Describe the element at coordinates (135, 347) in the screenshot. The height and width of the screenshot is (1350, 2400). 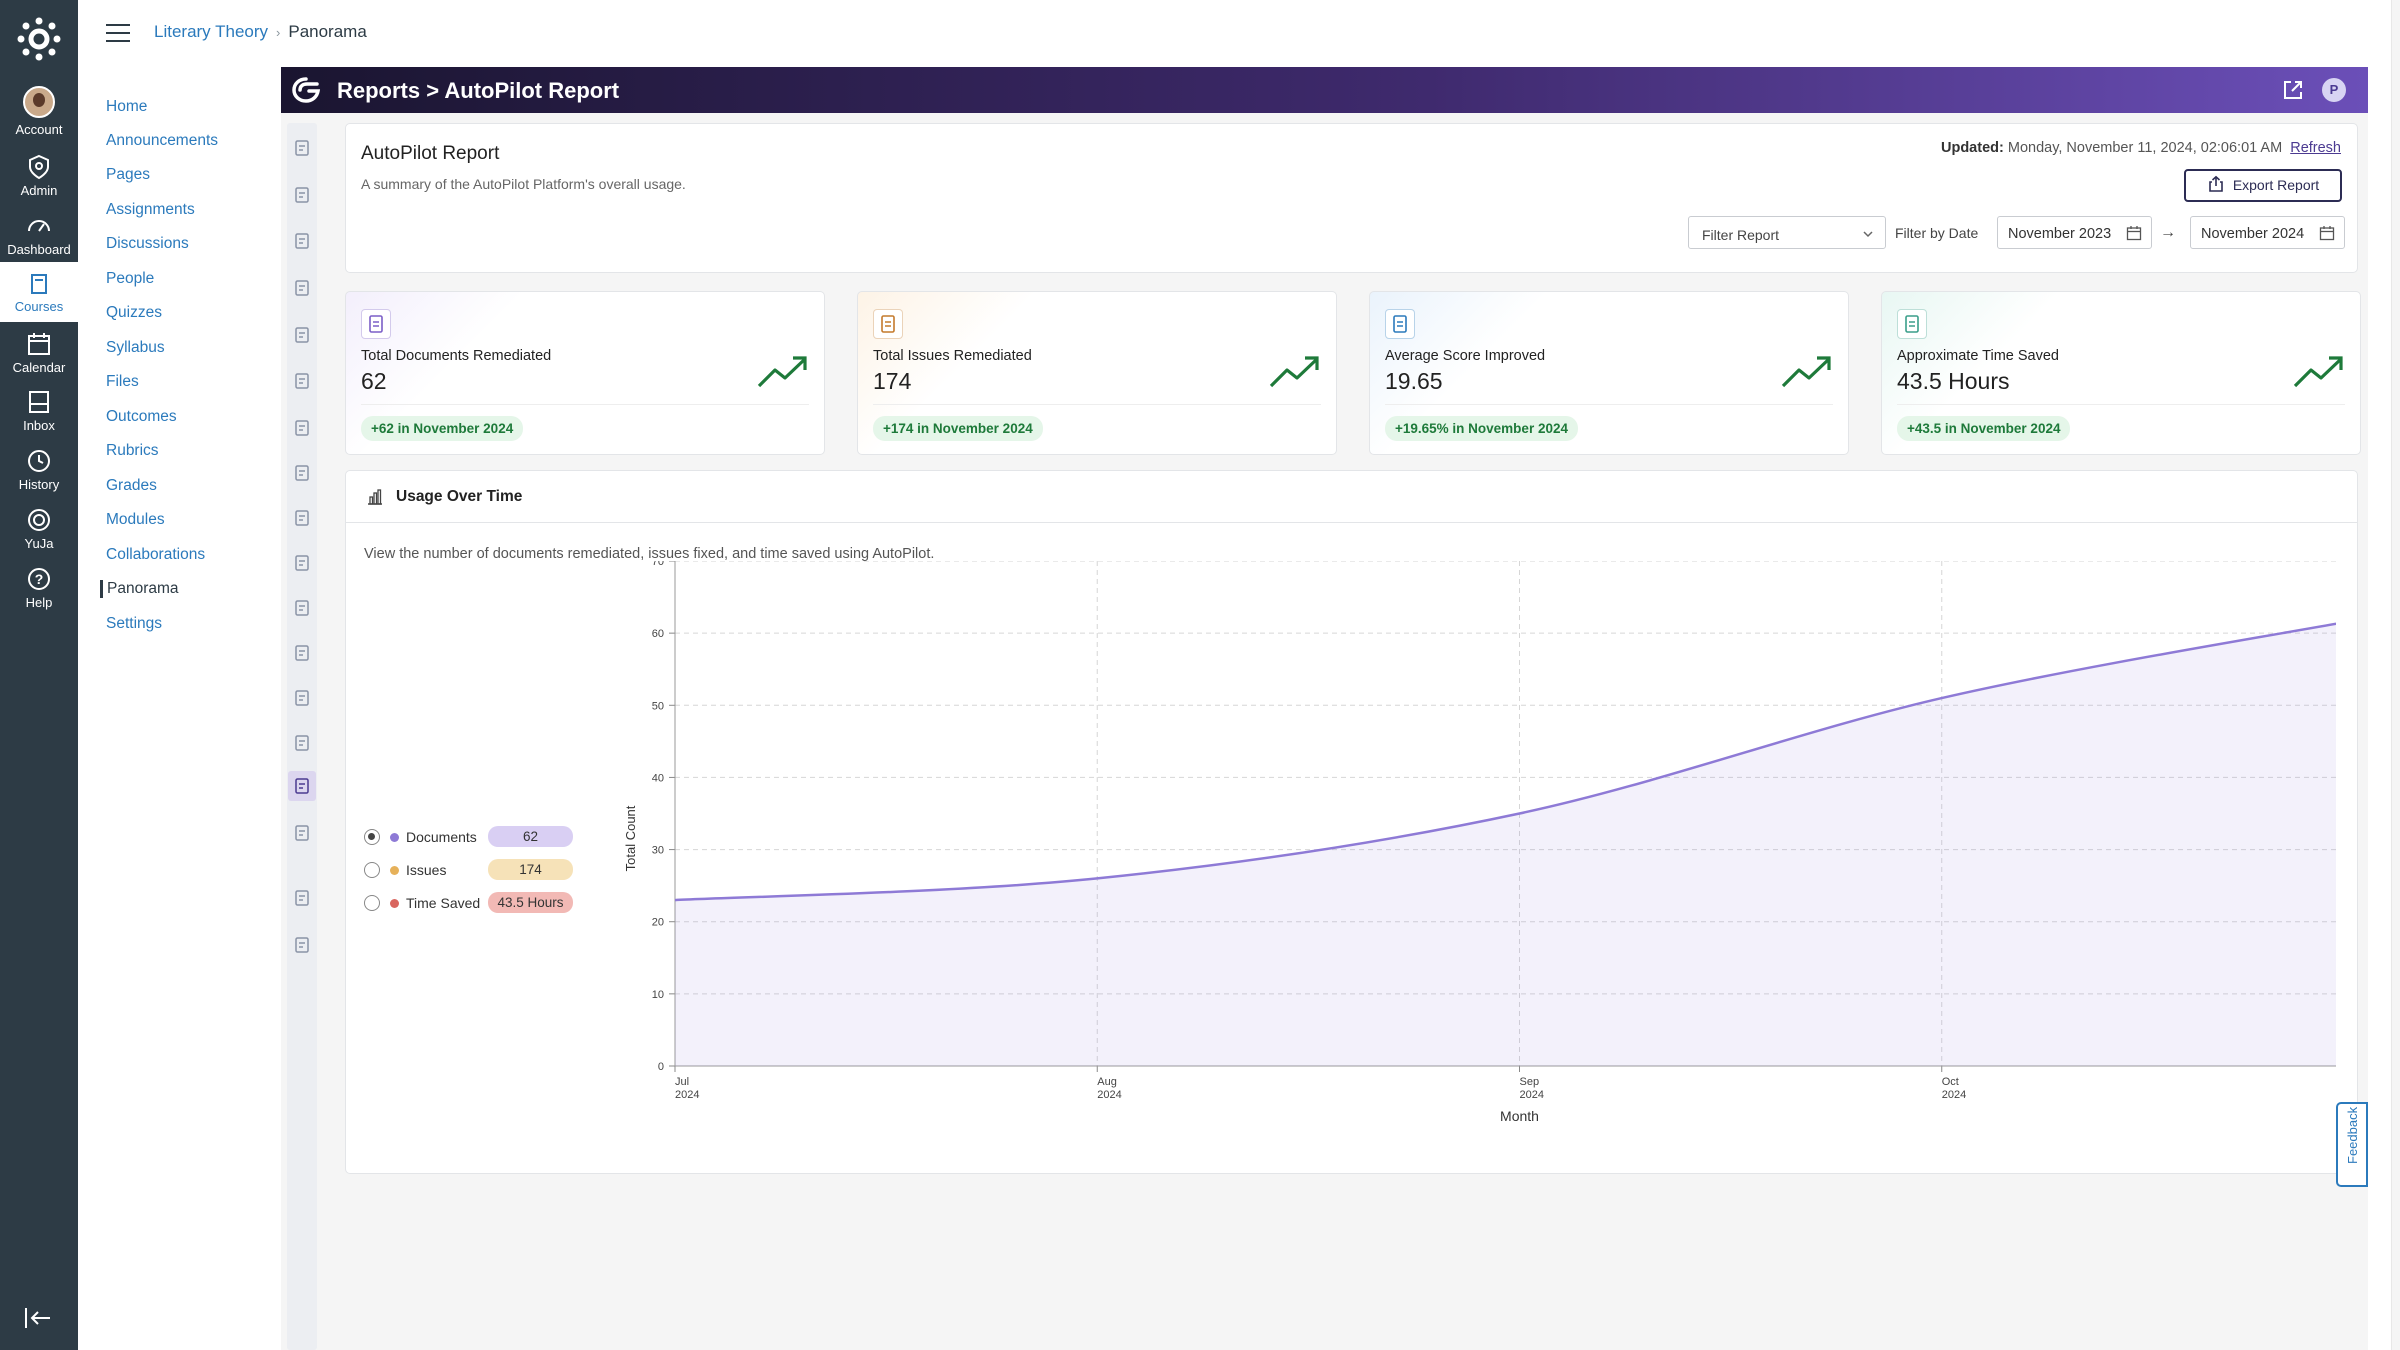
I see `course-nav-syllabus: Syllabus` at that location.